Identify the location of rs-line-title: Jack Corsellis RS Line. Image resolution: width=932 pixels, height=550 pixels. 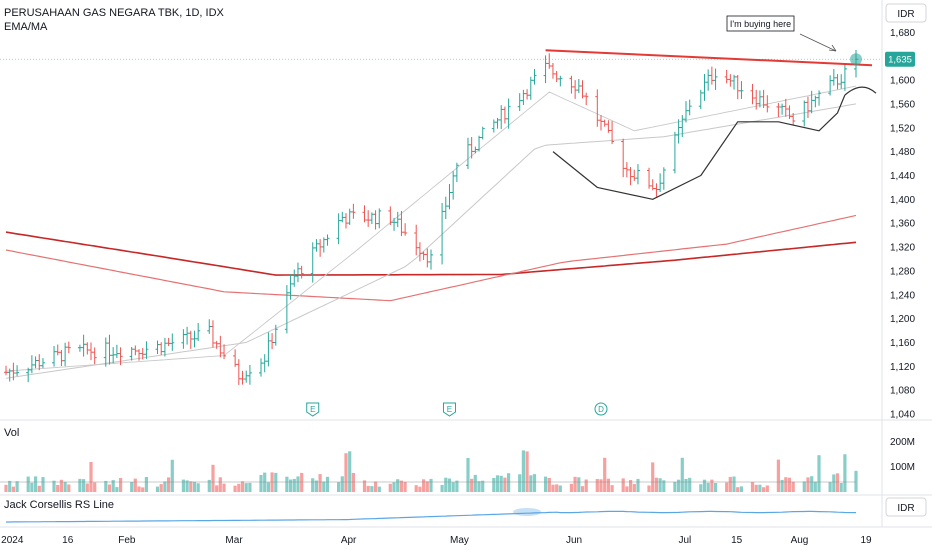
(59, 505).